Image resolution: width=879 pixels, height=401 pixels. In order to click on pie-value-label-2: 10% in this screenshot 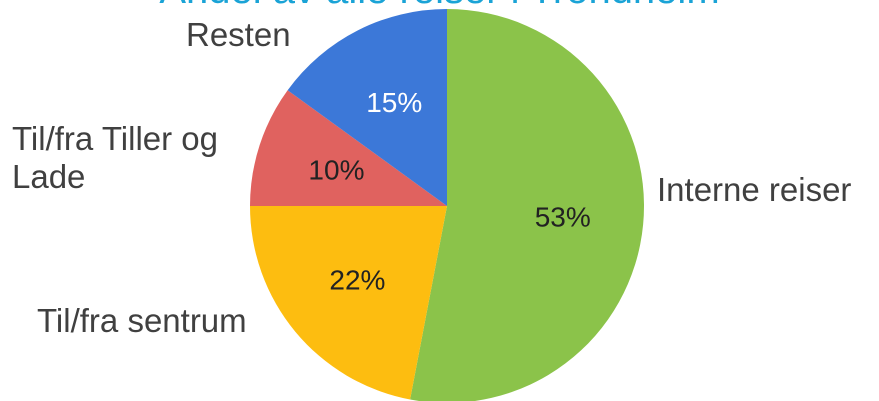, I will do `click(336, 170)`.